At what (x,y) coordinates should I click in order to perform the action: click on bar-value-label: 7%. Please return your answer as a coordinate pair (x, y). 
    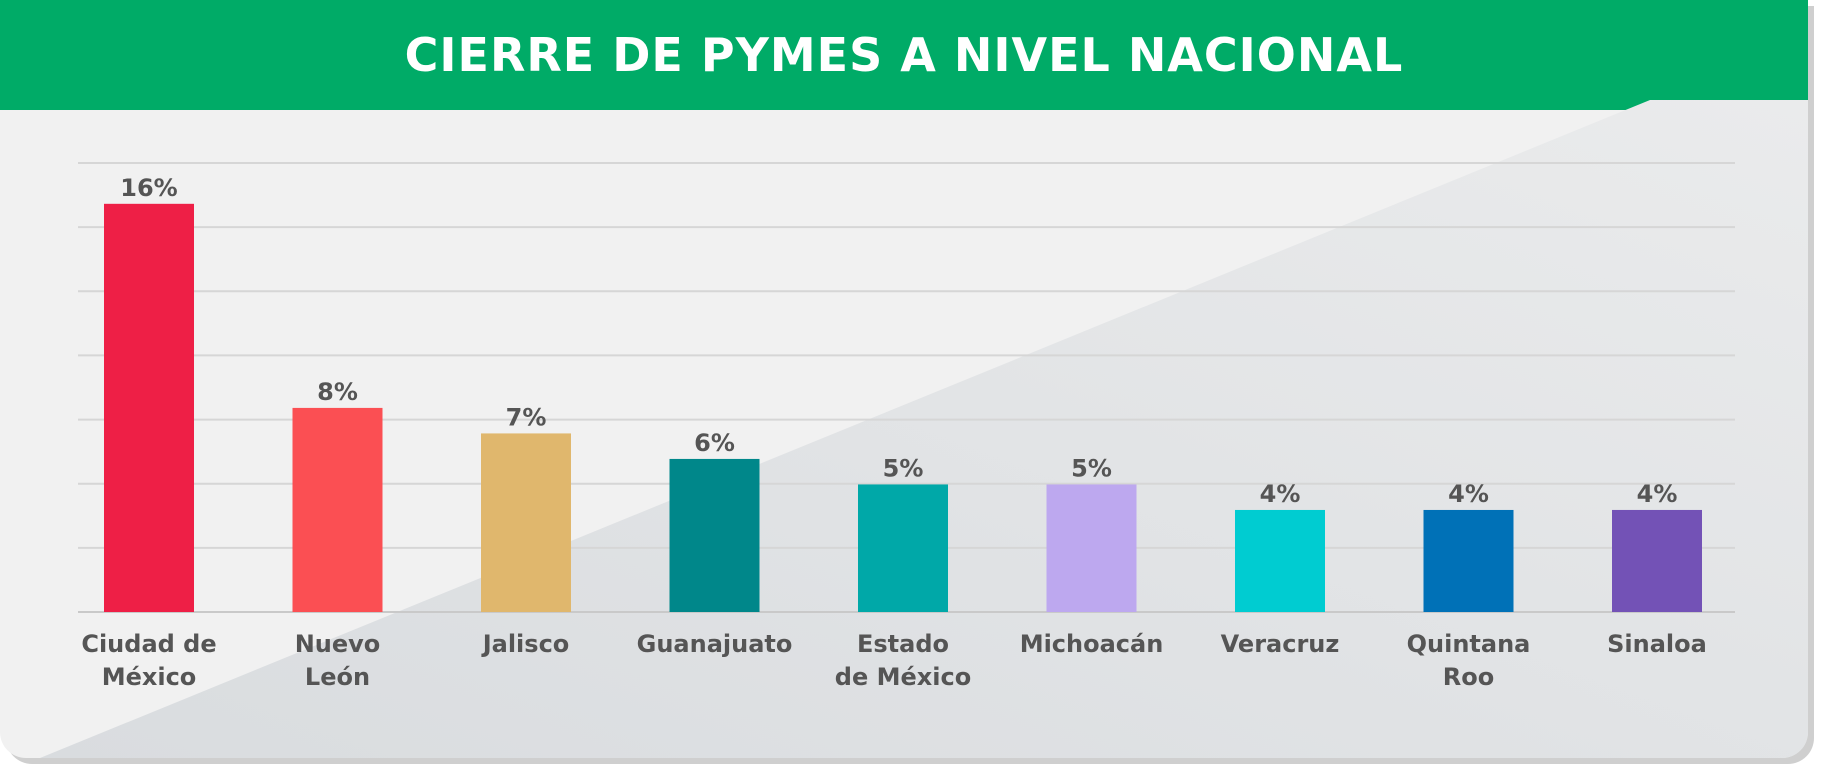
    Looking at the image, I should click on (526, 417).